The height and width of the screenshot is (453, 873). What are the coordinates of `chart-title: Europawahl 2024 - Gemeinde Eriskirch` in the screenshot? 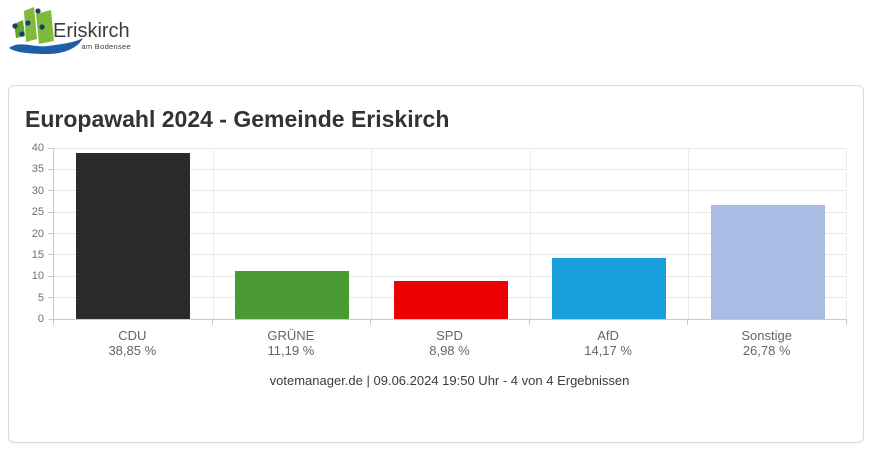 It's located at (237, 119).